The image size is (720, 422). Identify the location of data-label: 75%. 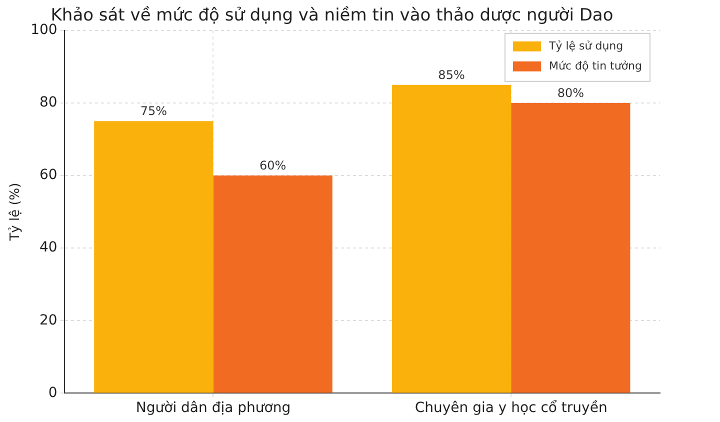
(154, 111).